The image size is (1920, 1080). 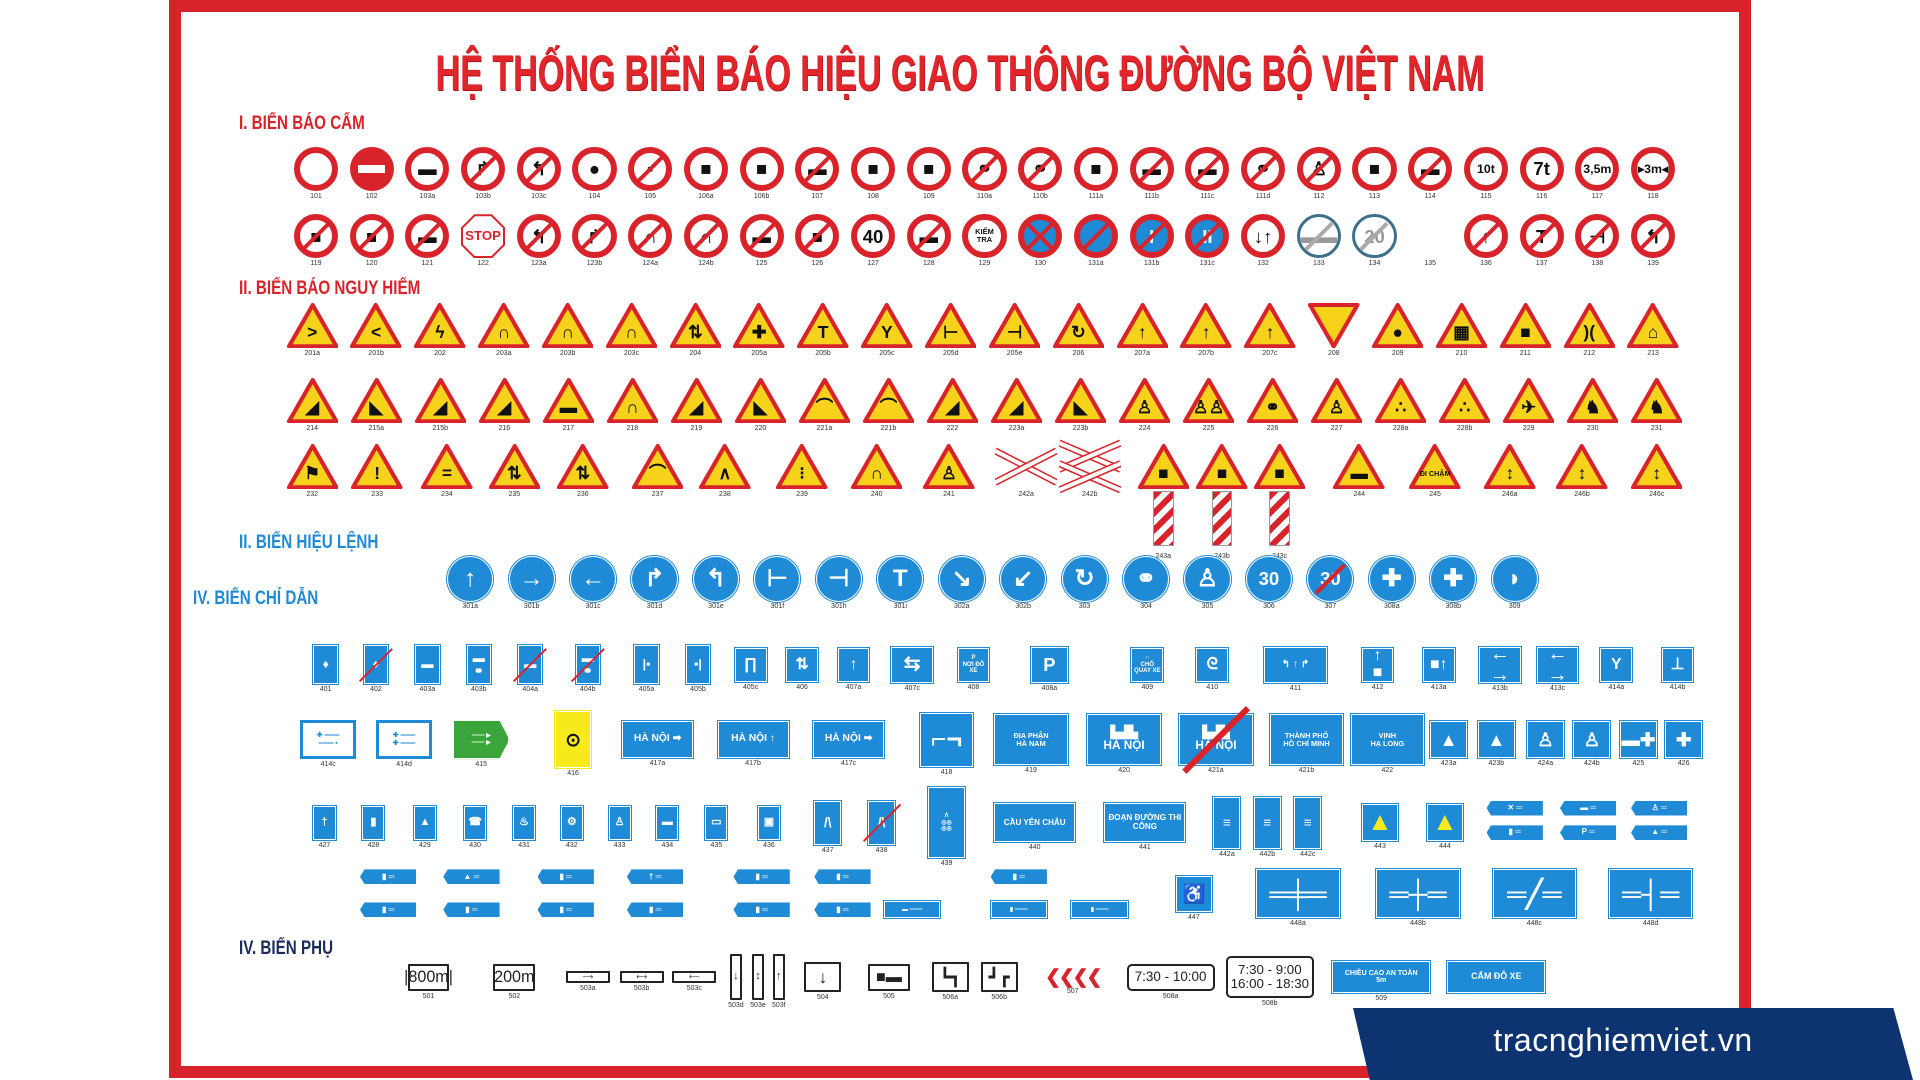 I want to click on sign-plate: ▬ ═══, so click(x=912, y=910).